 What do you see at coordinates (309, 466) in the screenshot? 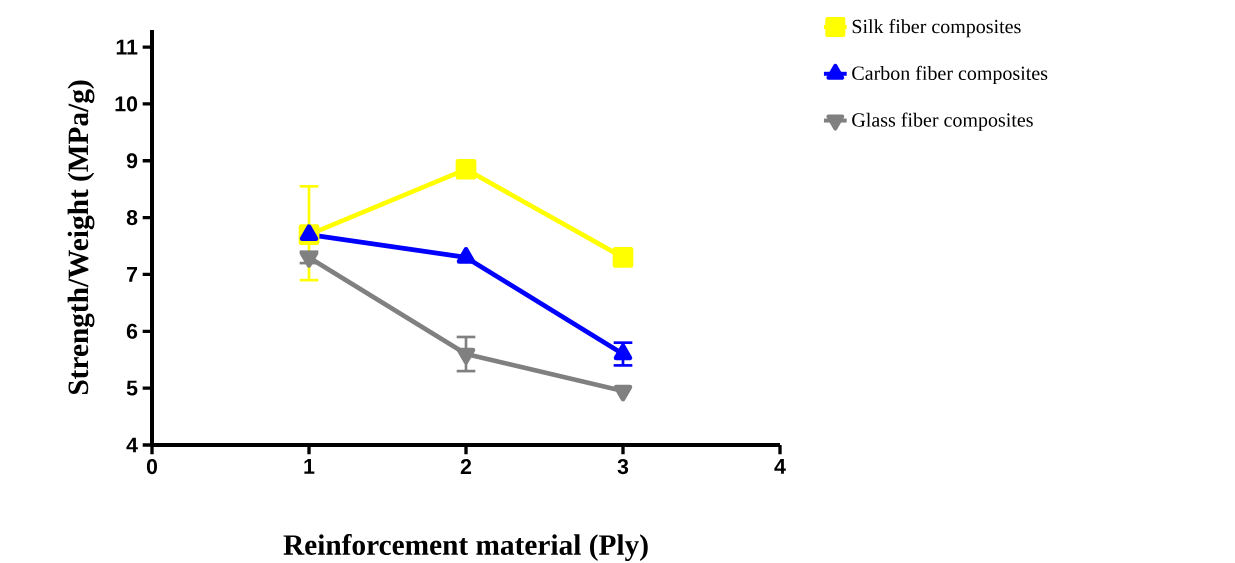
I see `x-tick-label: 1` at bounding box center [309, 466].